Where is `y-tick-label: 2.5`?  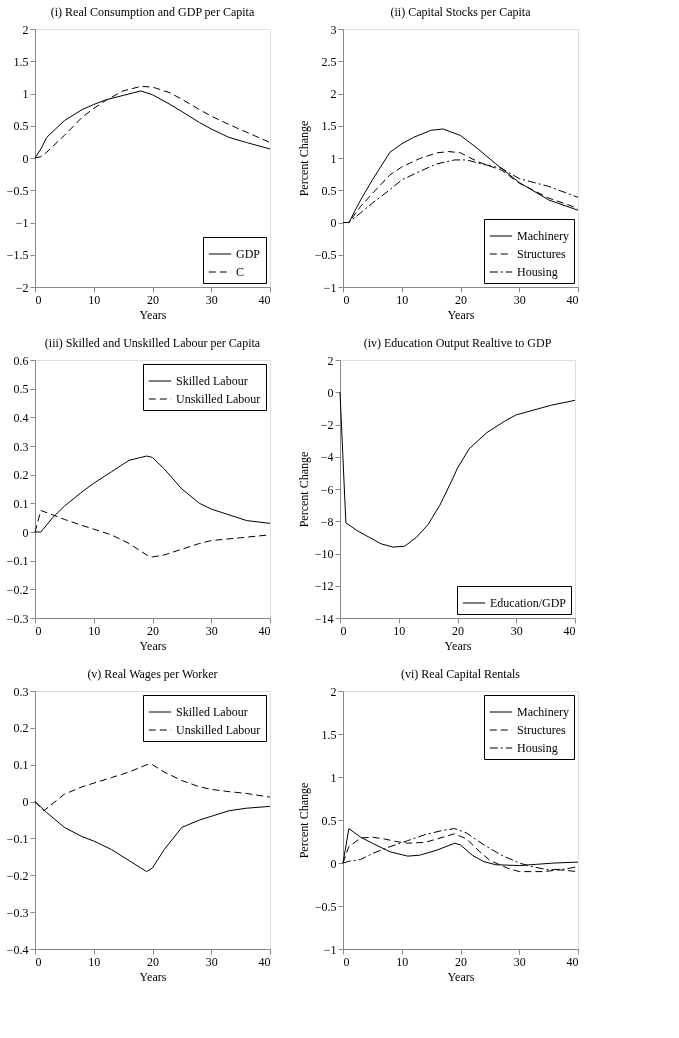
y-tick-label: 2.5 is located at coordinates (329, 61).